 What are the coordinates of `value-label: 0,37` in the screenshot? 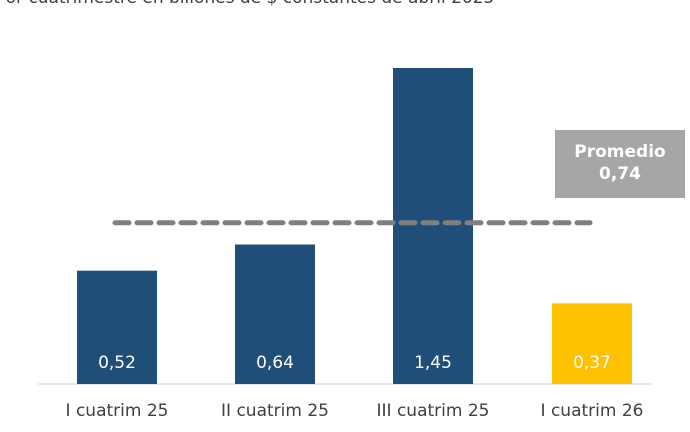 It's located at (592, 363).